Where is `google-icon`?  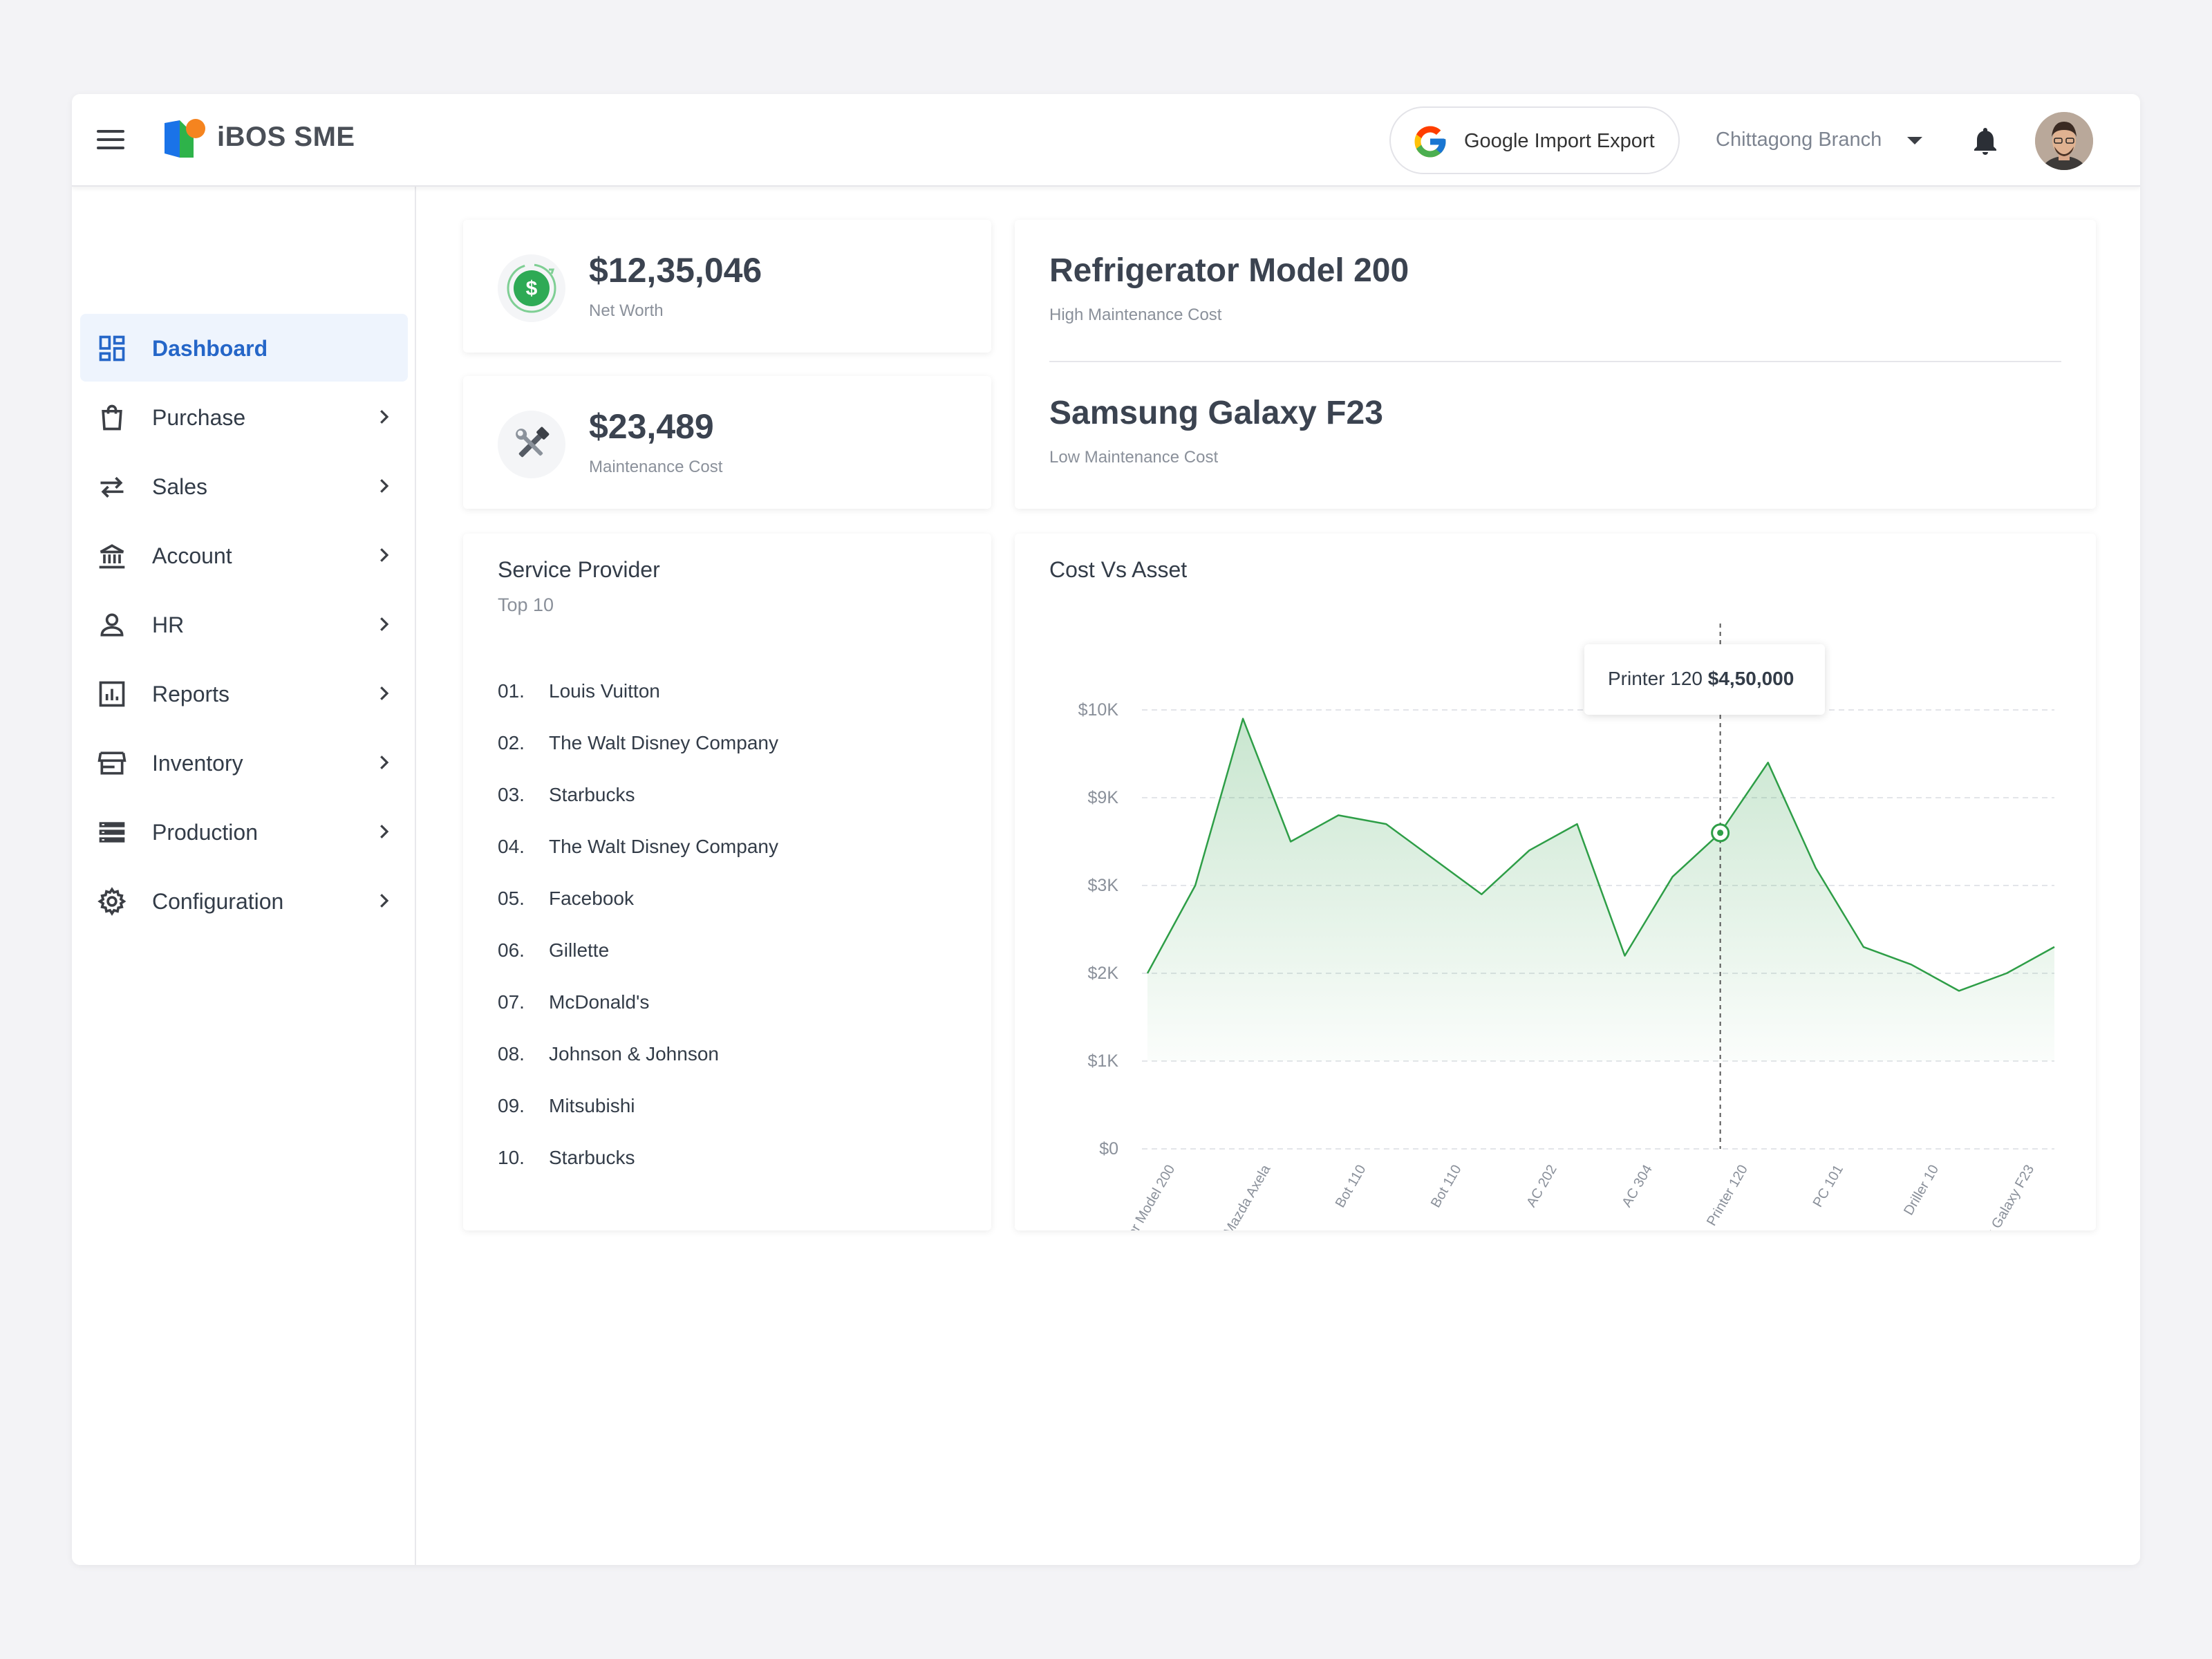 google-icon is located at coordinates (1430, 142).